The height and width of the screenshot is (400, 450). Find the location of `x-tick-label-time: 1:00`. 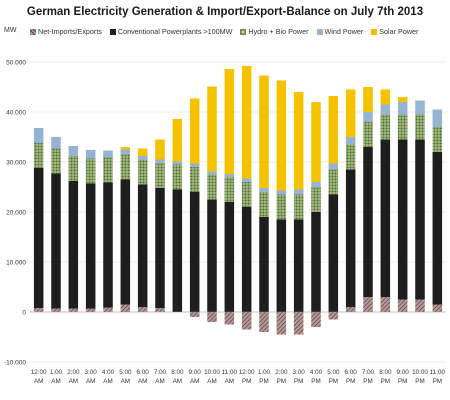

x-tick-label-time: 1:00 is located at coordinates (264, 372).